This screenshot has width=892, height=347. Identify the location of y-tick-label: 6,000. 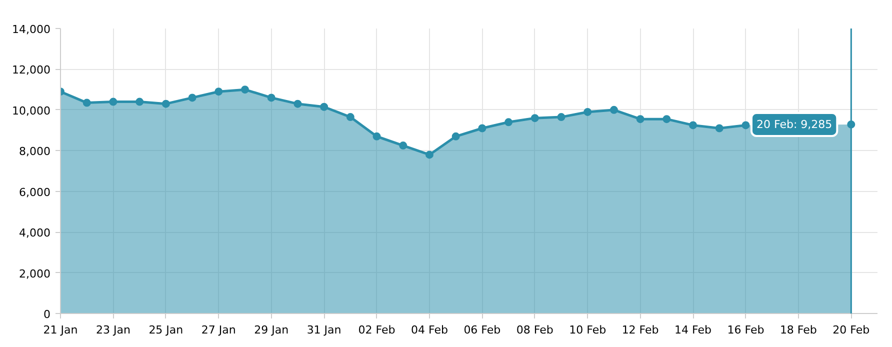
(35, 192).